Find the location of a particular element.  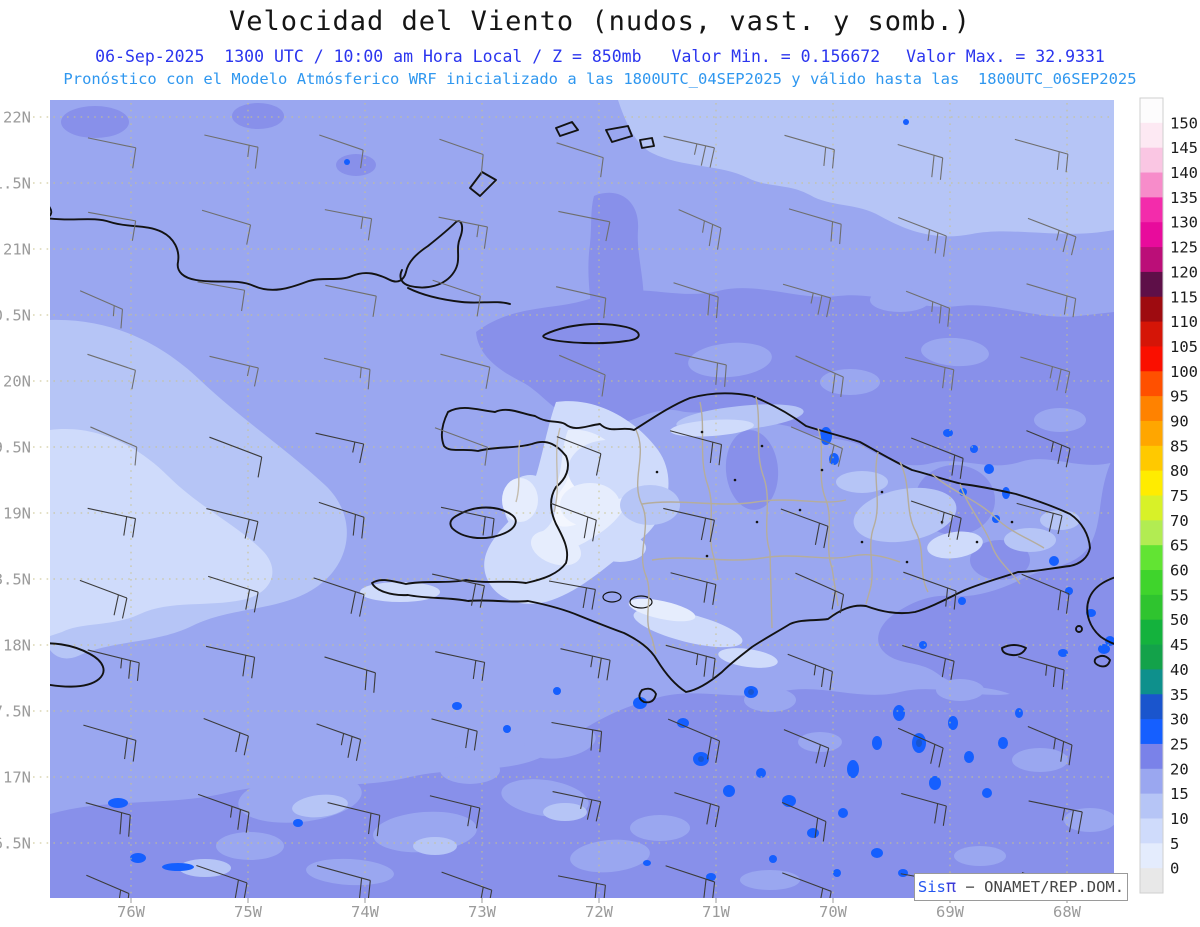

gonave-island is located at coordinates (483, 523).